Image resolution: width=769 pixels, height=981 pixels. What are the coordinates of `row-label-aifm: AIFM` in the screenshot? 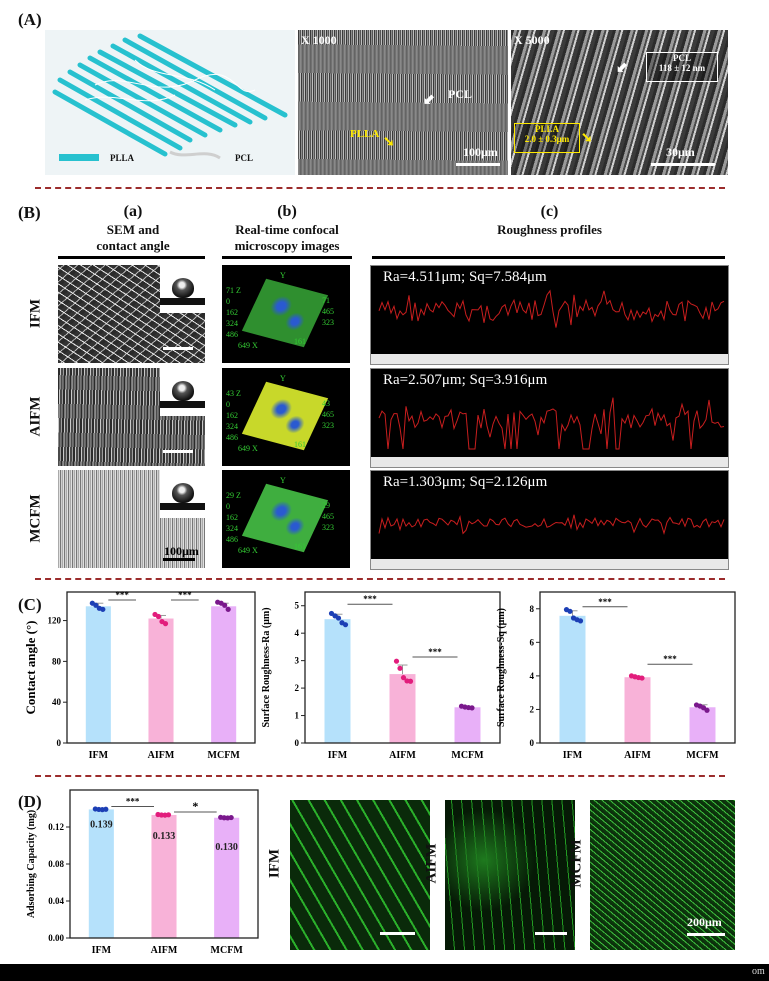 It's located at (35, 416).